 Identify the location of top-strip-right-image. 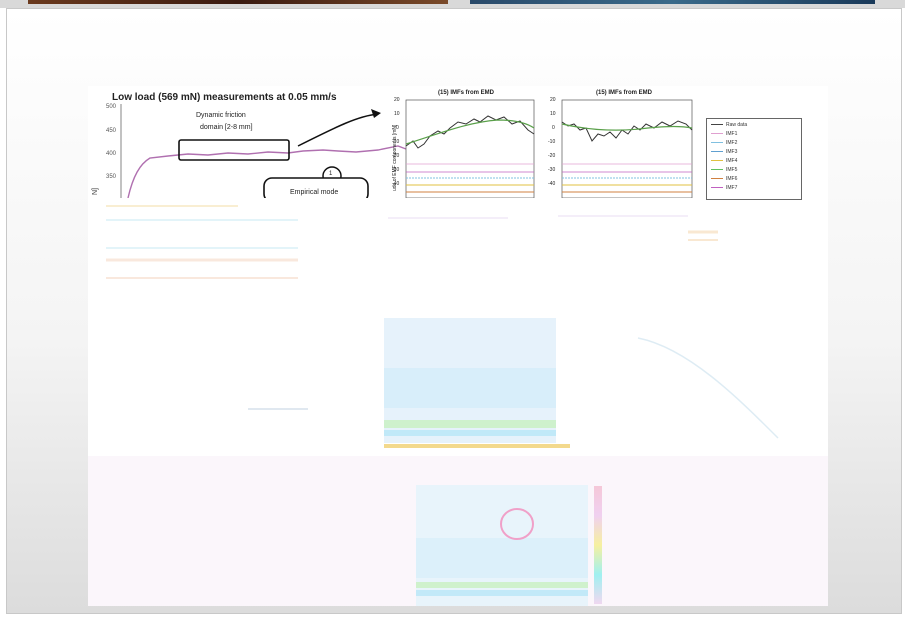
(672, 2).